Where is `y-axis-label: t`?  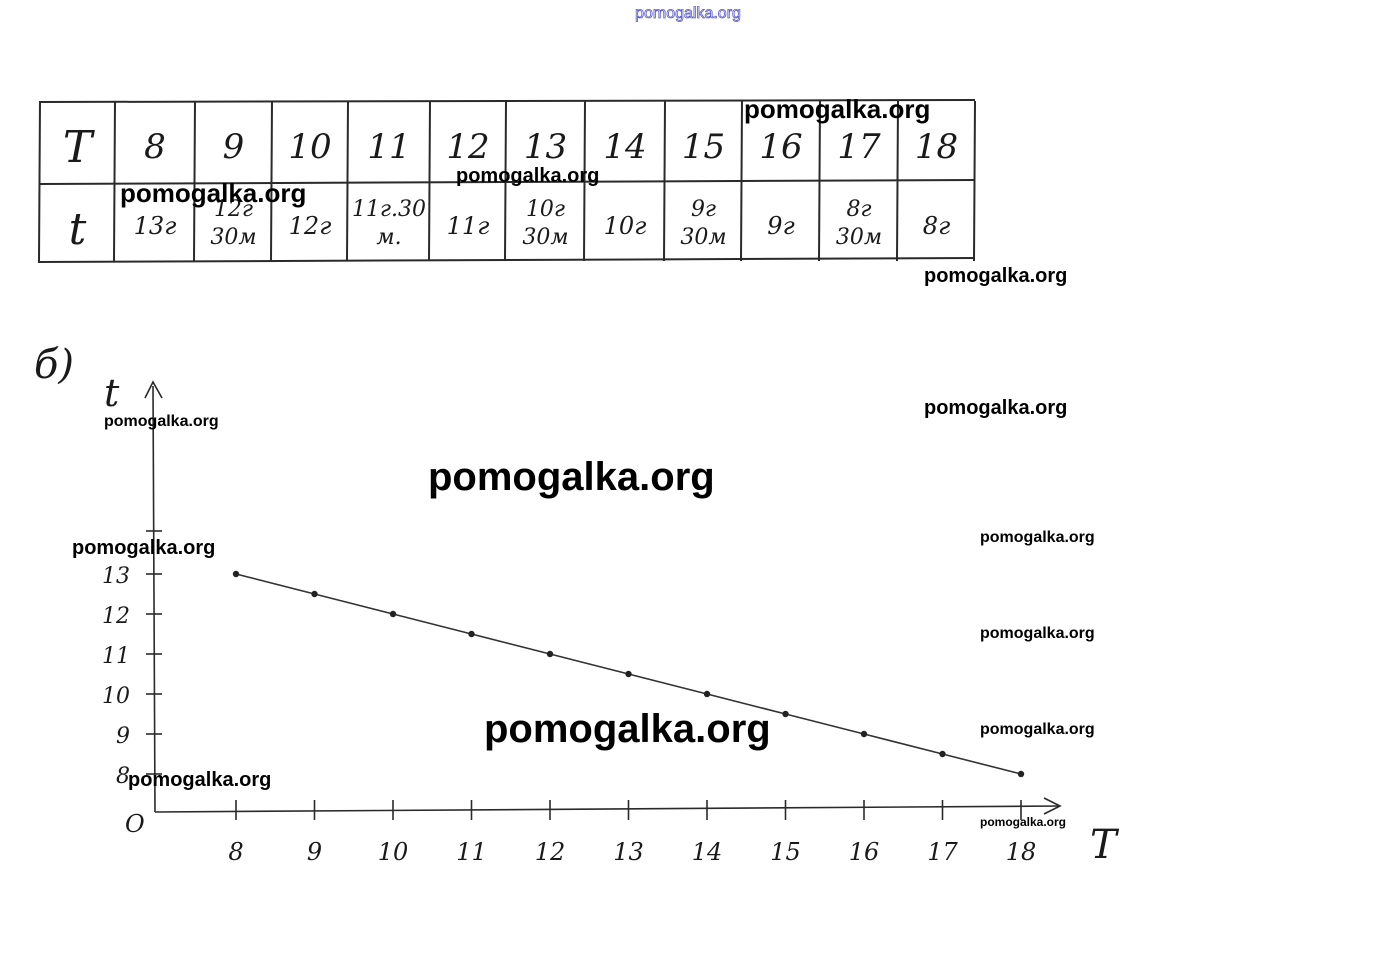
y-axis-label: t is located at coordinates (112, 393).